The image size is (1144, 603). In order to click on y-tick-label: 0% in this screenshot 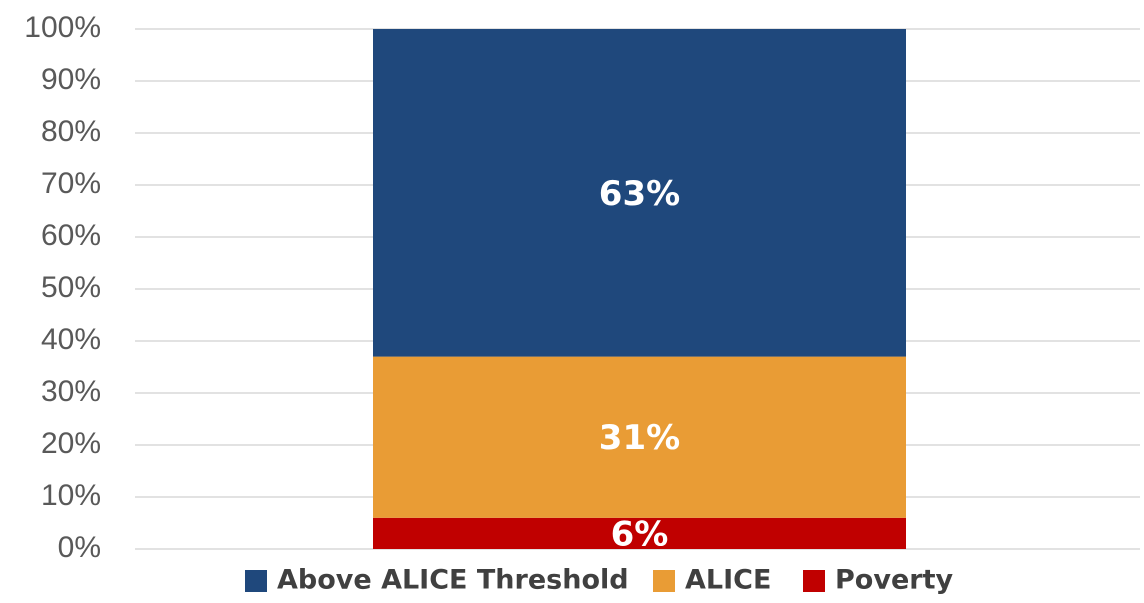, I will do `click(79, 547)`.